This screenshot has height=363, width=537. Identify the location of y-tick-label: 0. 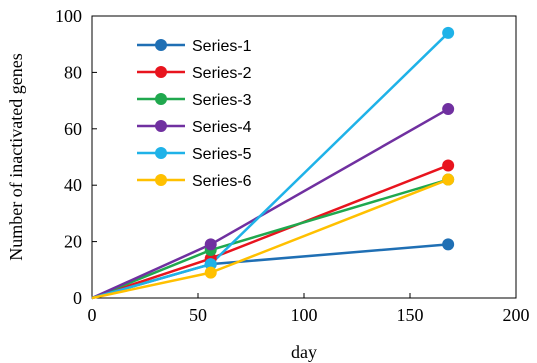
(77, 298).